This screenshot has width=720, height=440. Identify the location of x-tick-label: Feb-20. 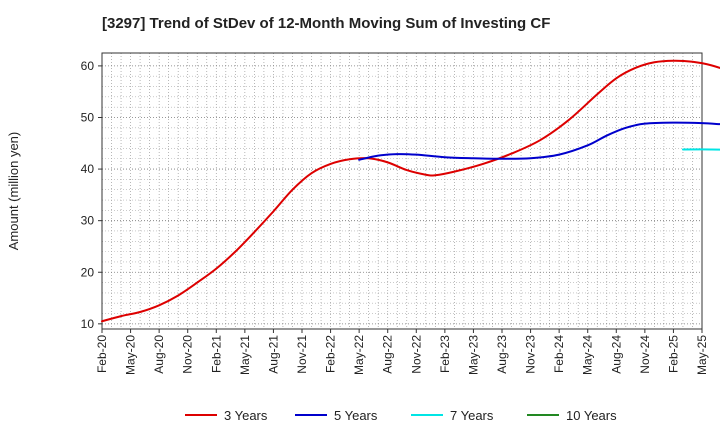
(102, 354).